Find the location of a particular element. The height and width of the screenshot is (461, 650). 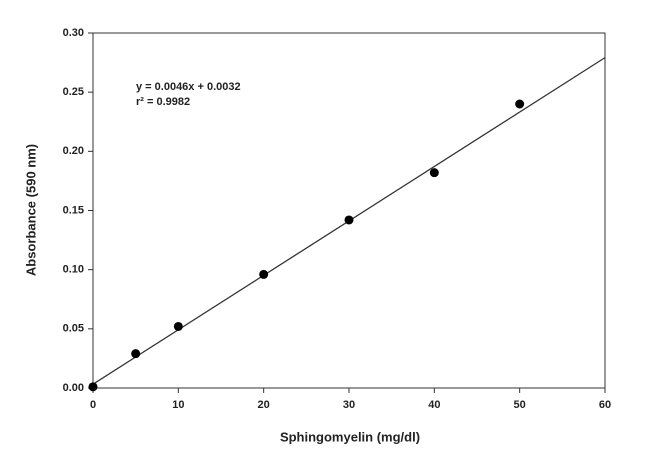

x-tick-label: 50 is located at coordinates (520, 405).